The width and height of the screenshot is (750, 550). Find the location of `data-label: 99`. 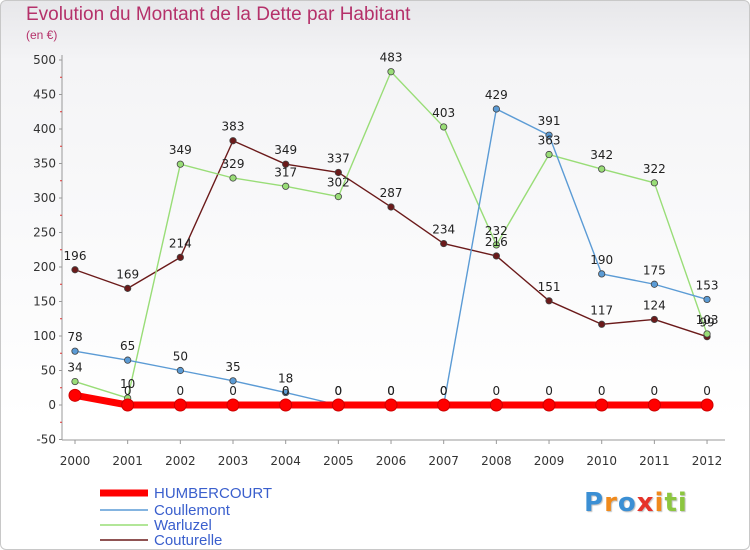

data-label: 99 is located at coordinates (706, 323).